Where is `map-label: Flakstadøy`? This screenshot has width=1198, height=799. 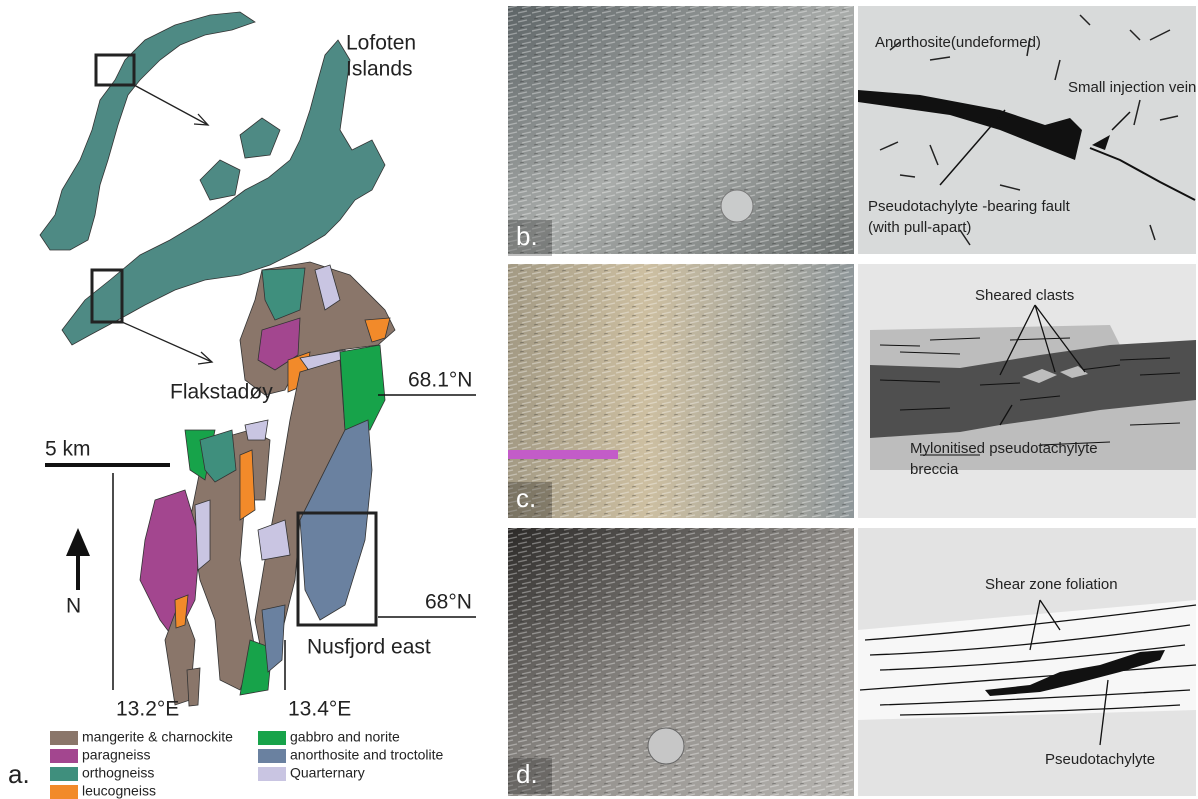 map-label: Flakstadøy is located at coordinates (221, 392).